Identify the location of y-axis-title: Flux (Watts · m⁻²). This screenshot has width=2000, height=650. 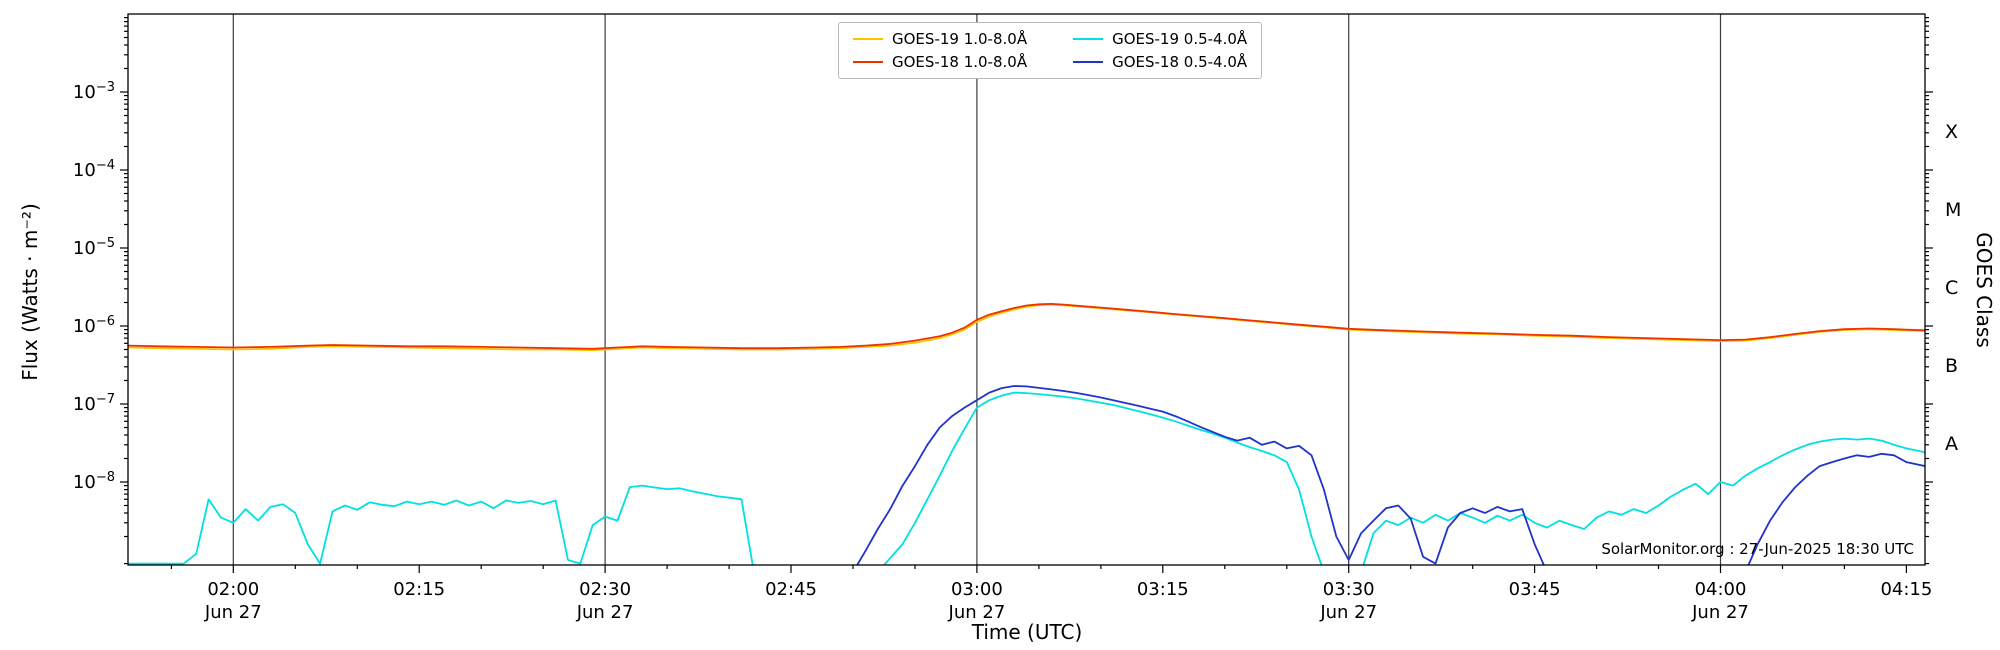
(30, 292).